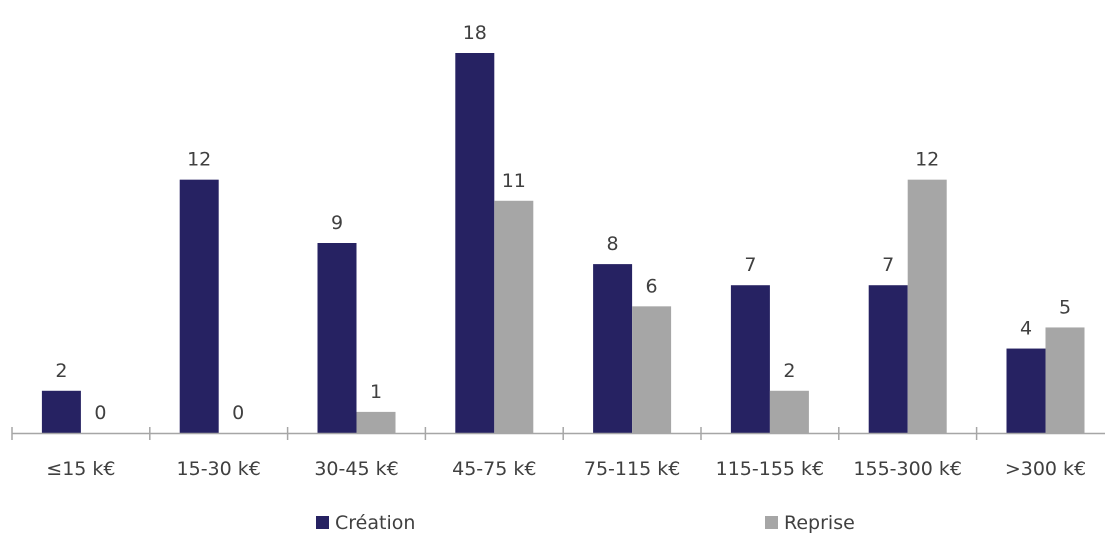 The image size is (1107, 536). I want to click on data-label: 4, so click(1026, 329).